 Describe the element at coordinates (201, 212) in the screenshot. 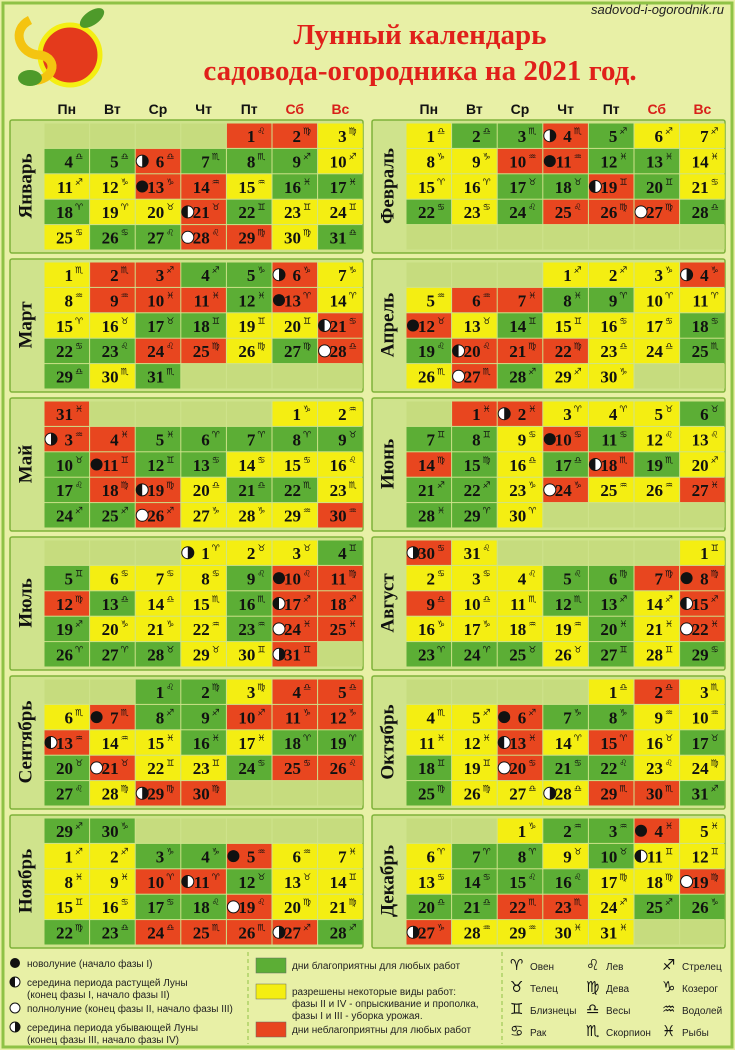

I see `day-number: 21` at that location.